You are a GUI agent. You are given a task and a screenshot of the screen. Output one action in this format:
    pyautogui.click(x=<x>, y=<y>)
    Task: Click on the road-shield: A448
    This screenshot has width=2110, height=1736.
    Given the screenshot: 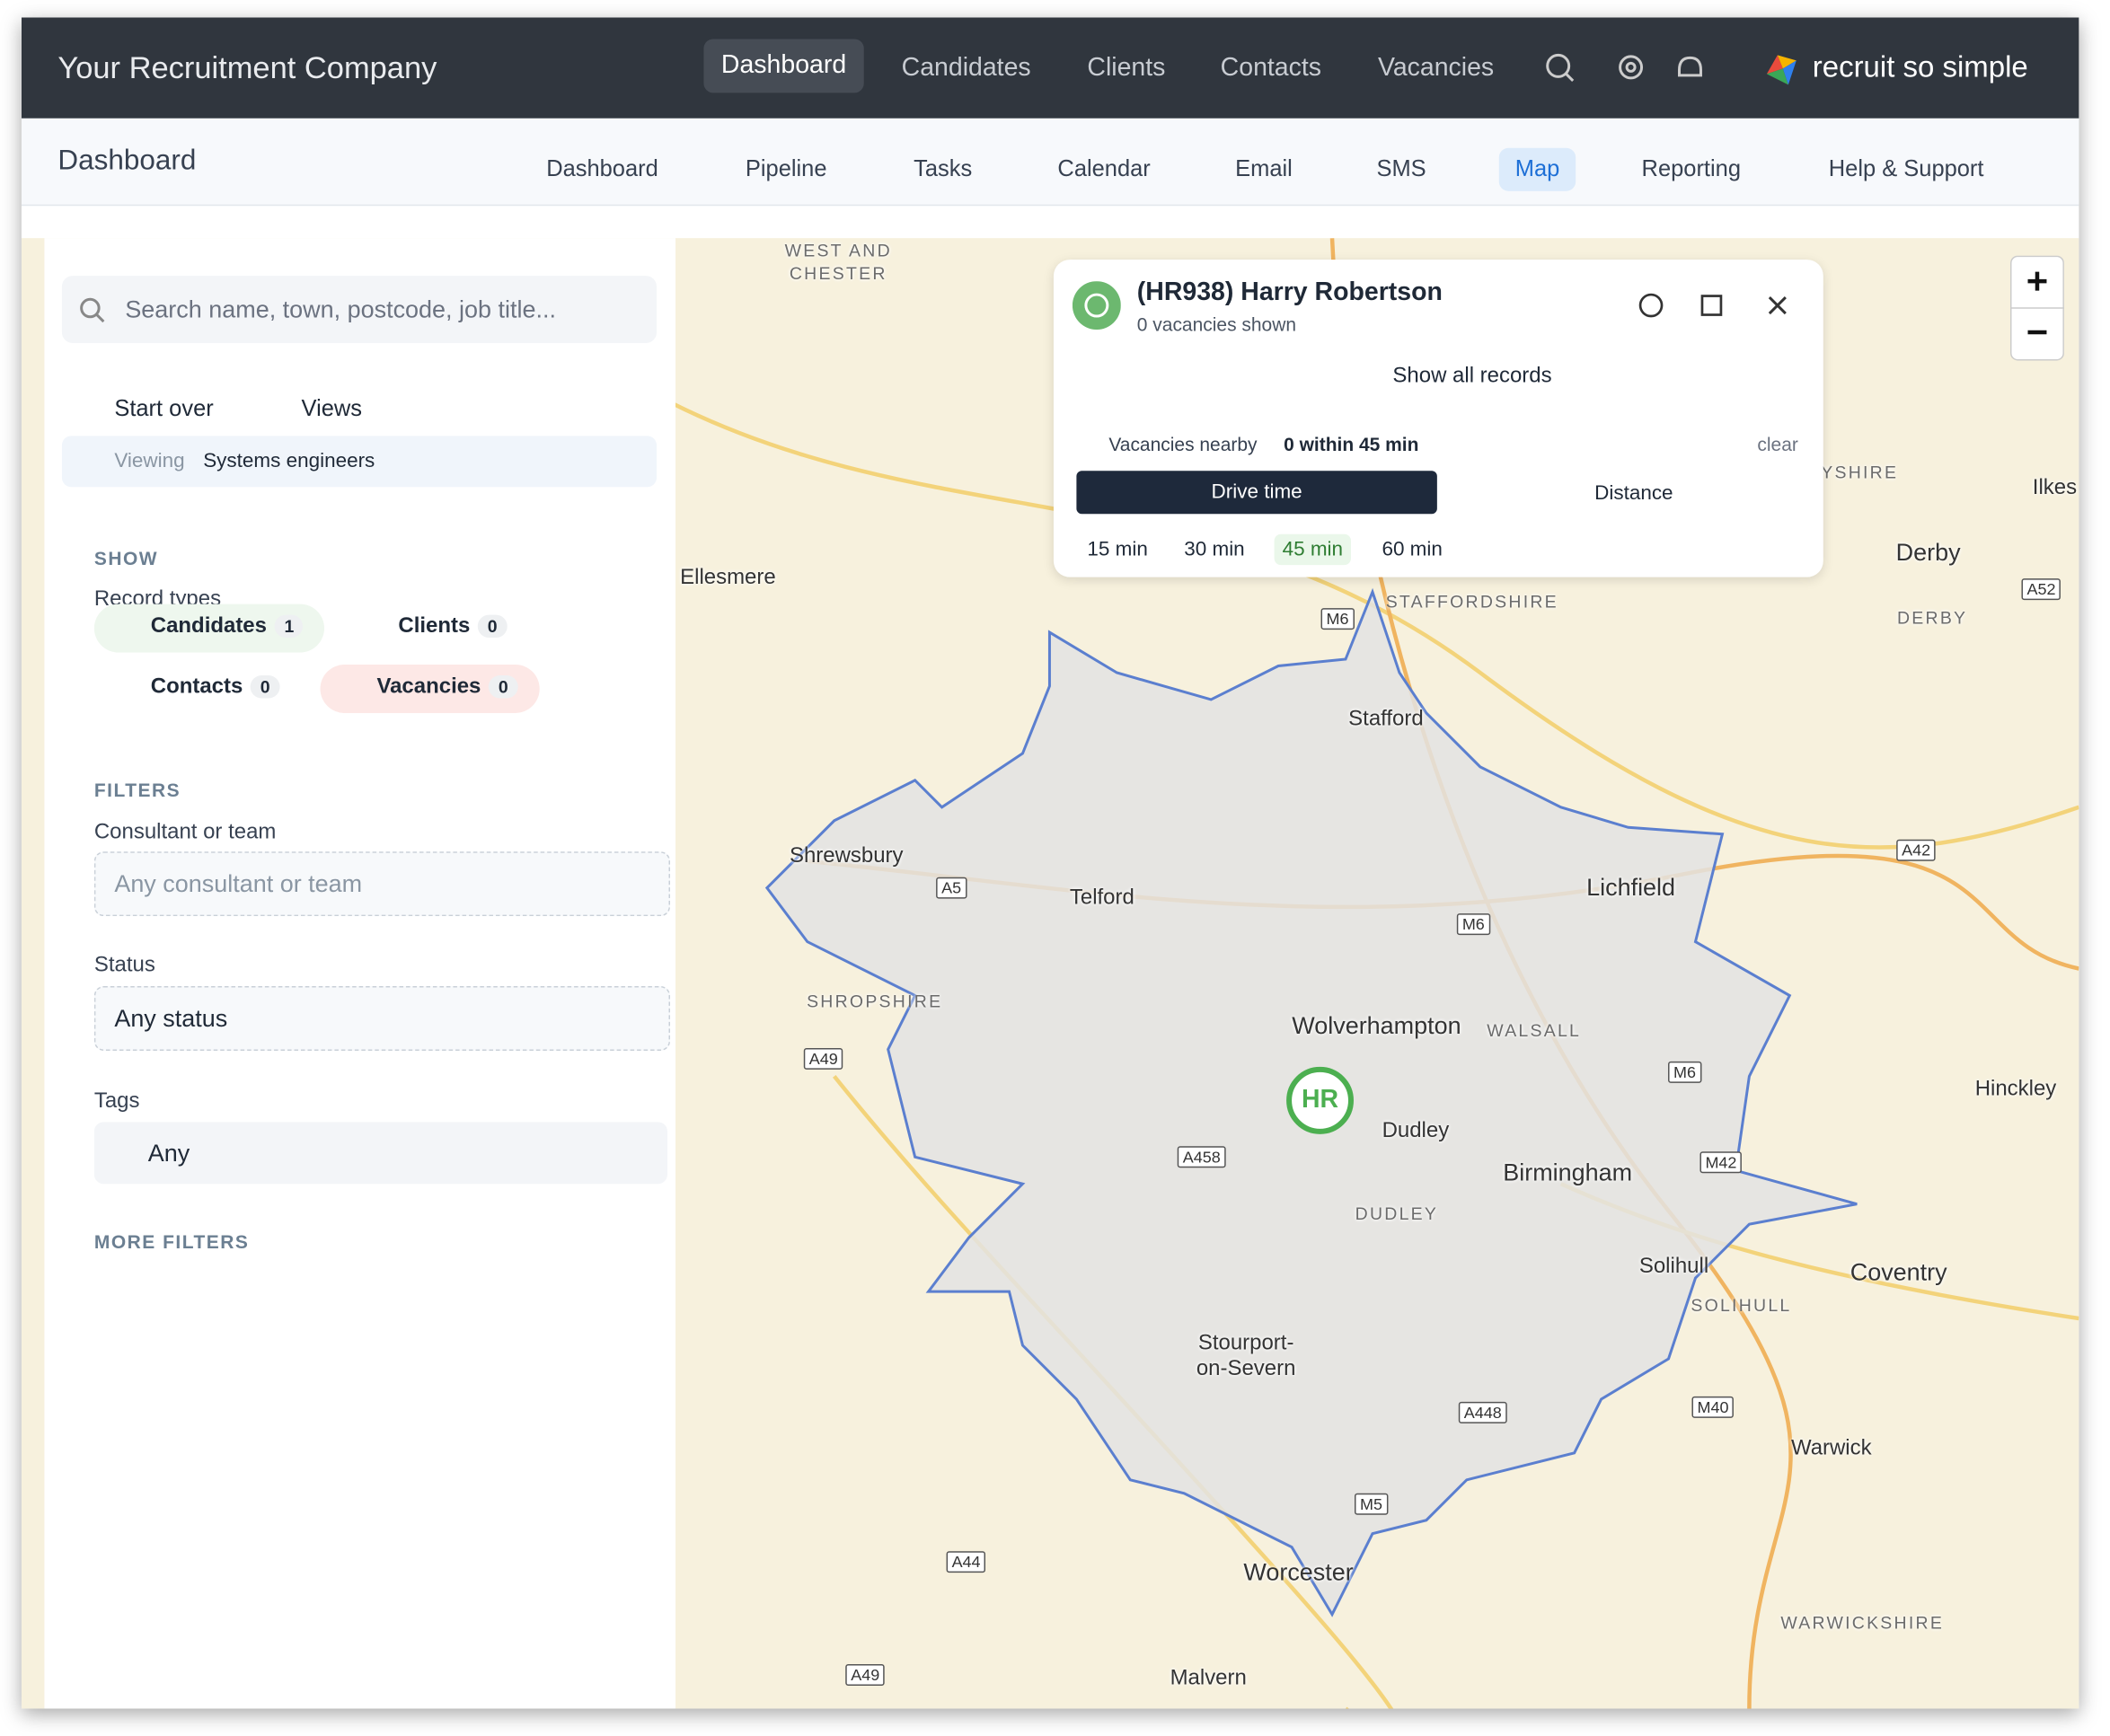 What is the action you would take?
    pyautogui.click(x=1482, y=1412)
    